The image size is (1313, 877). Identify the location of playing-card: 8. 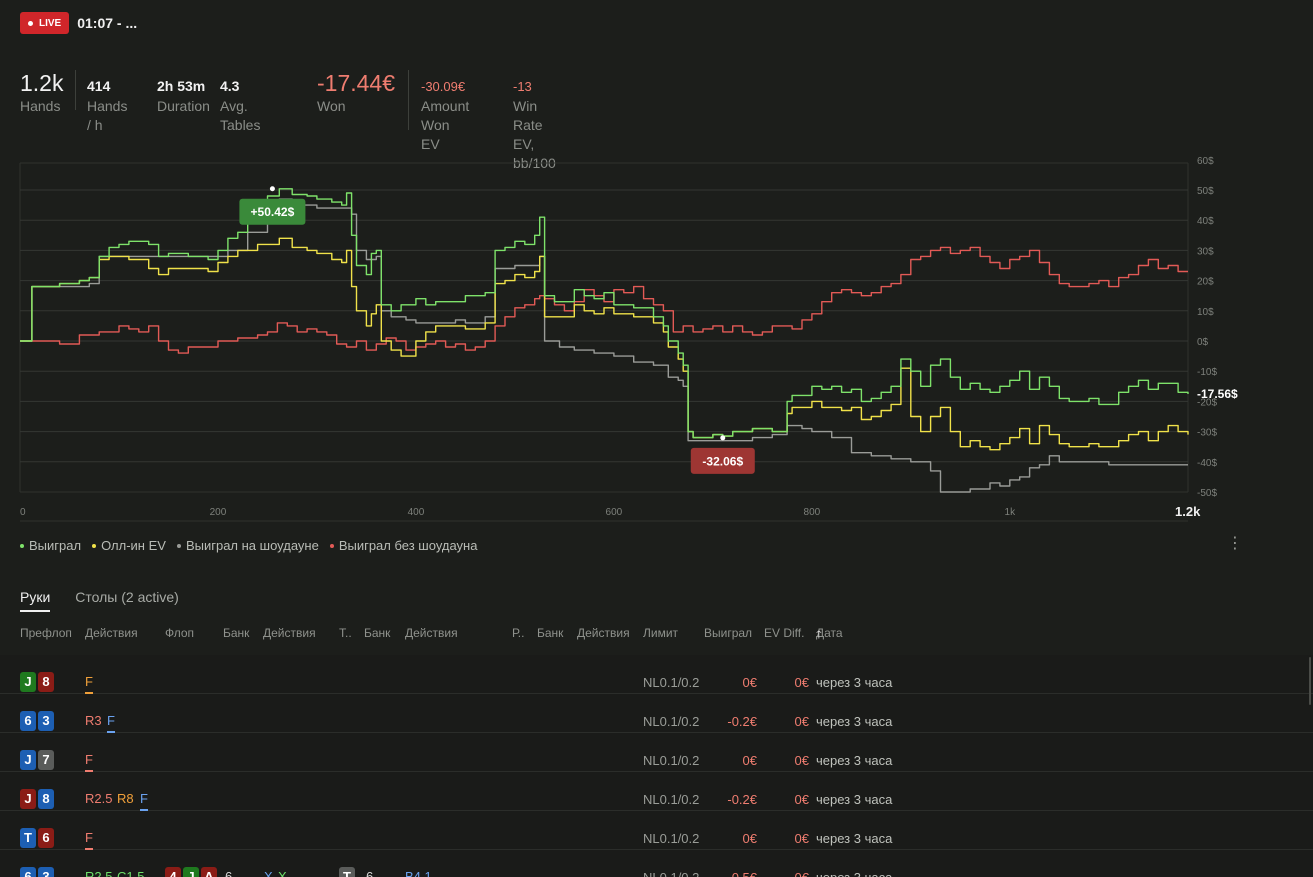
(46, 682).